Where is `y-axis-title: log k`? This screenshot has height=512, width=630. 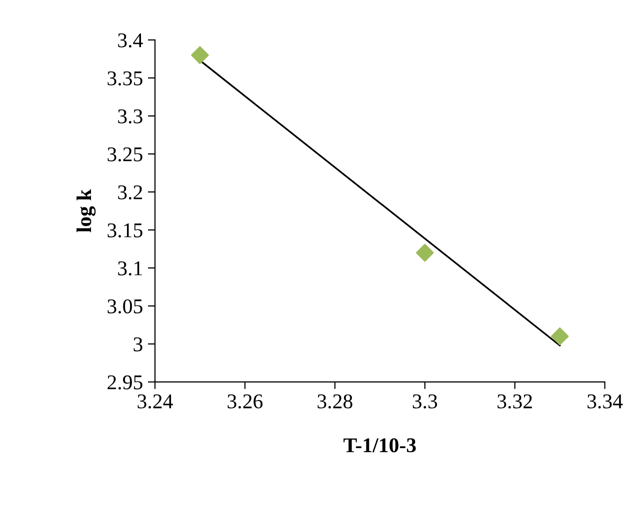 y-axis-title: log k is located at coordinates (86, 210).